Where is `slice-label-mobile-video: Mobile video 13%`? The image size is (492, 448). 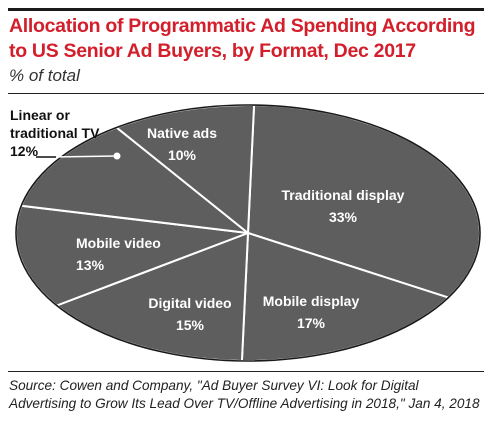 slice-label-mobile-video: Mobile video 13% is located at coordinates (118, 254).